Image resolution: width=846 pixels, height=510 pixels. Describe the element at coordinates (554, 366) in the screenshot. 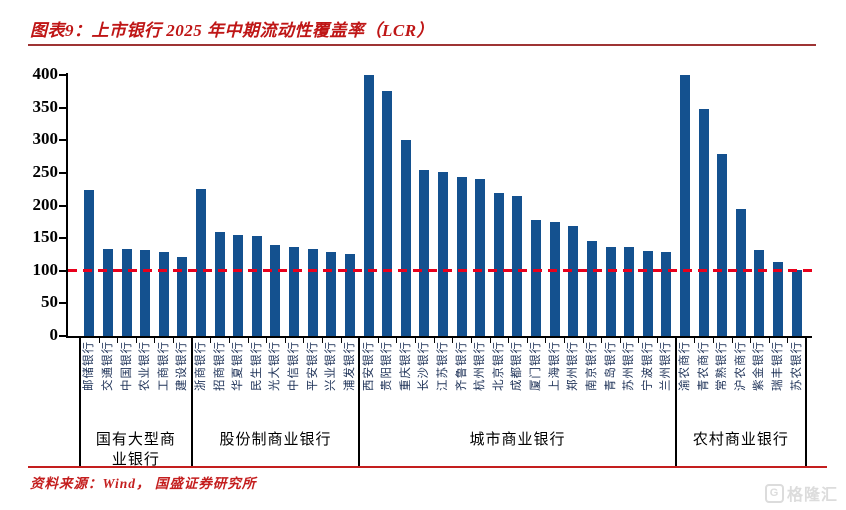

I see `bank-label: 上海银行` at that location.